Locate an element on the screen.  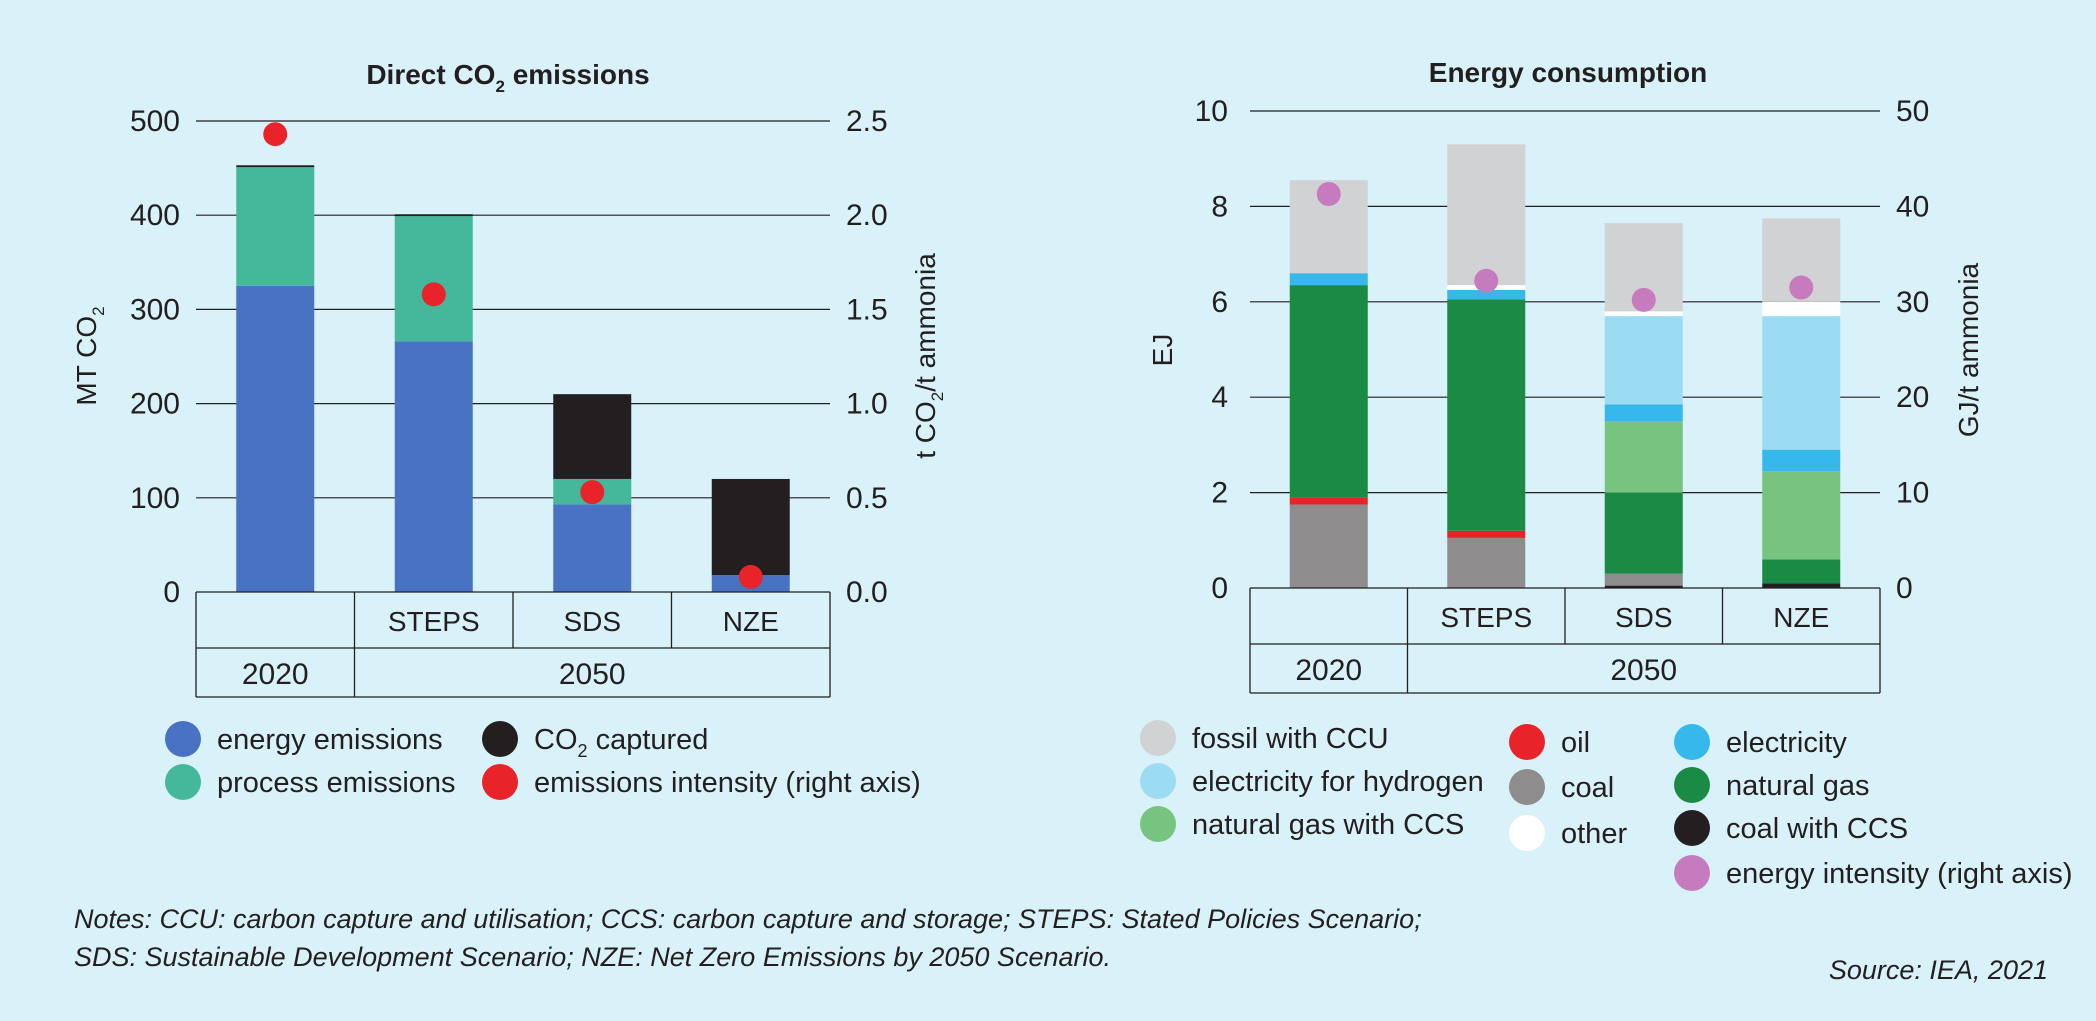
y-tick-label: 6 is located at coordinates (1219, 302).